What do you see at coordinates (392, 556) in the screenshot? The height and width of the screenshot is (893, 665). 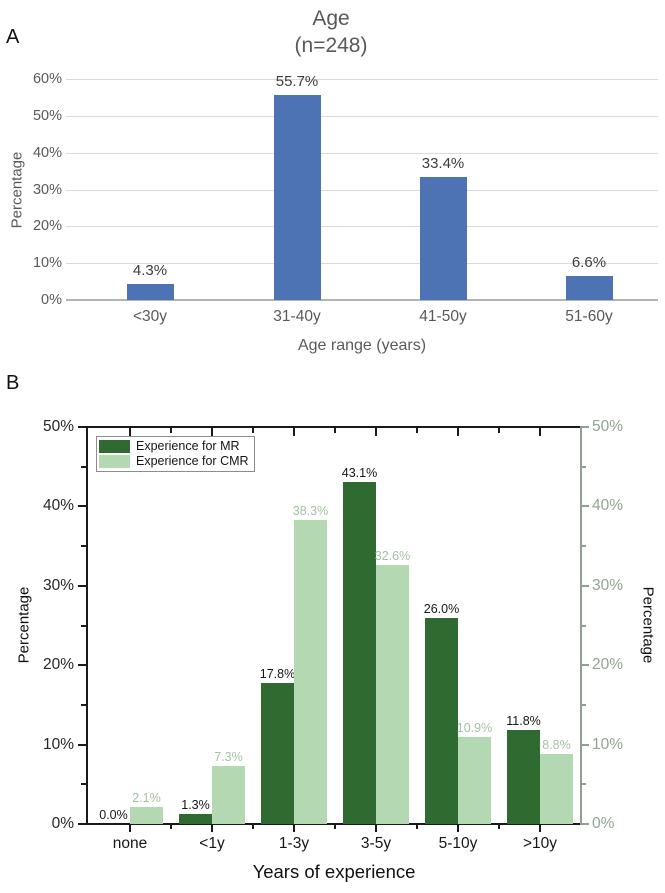 I see `chart-b-value-label-cmr-3-5y: 32.6%` at bounding box center [392, 556].